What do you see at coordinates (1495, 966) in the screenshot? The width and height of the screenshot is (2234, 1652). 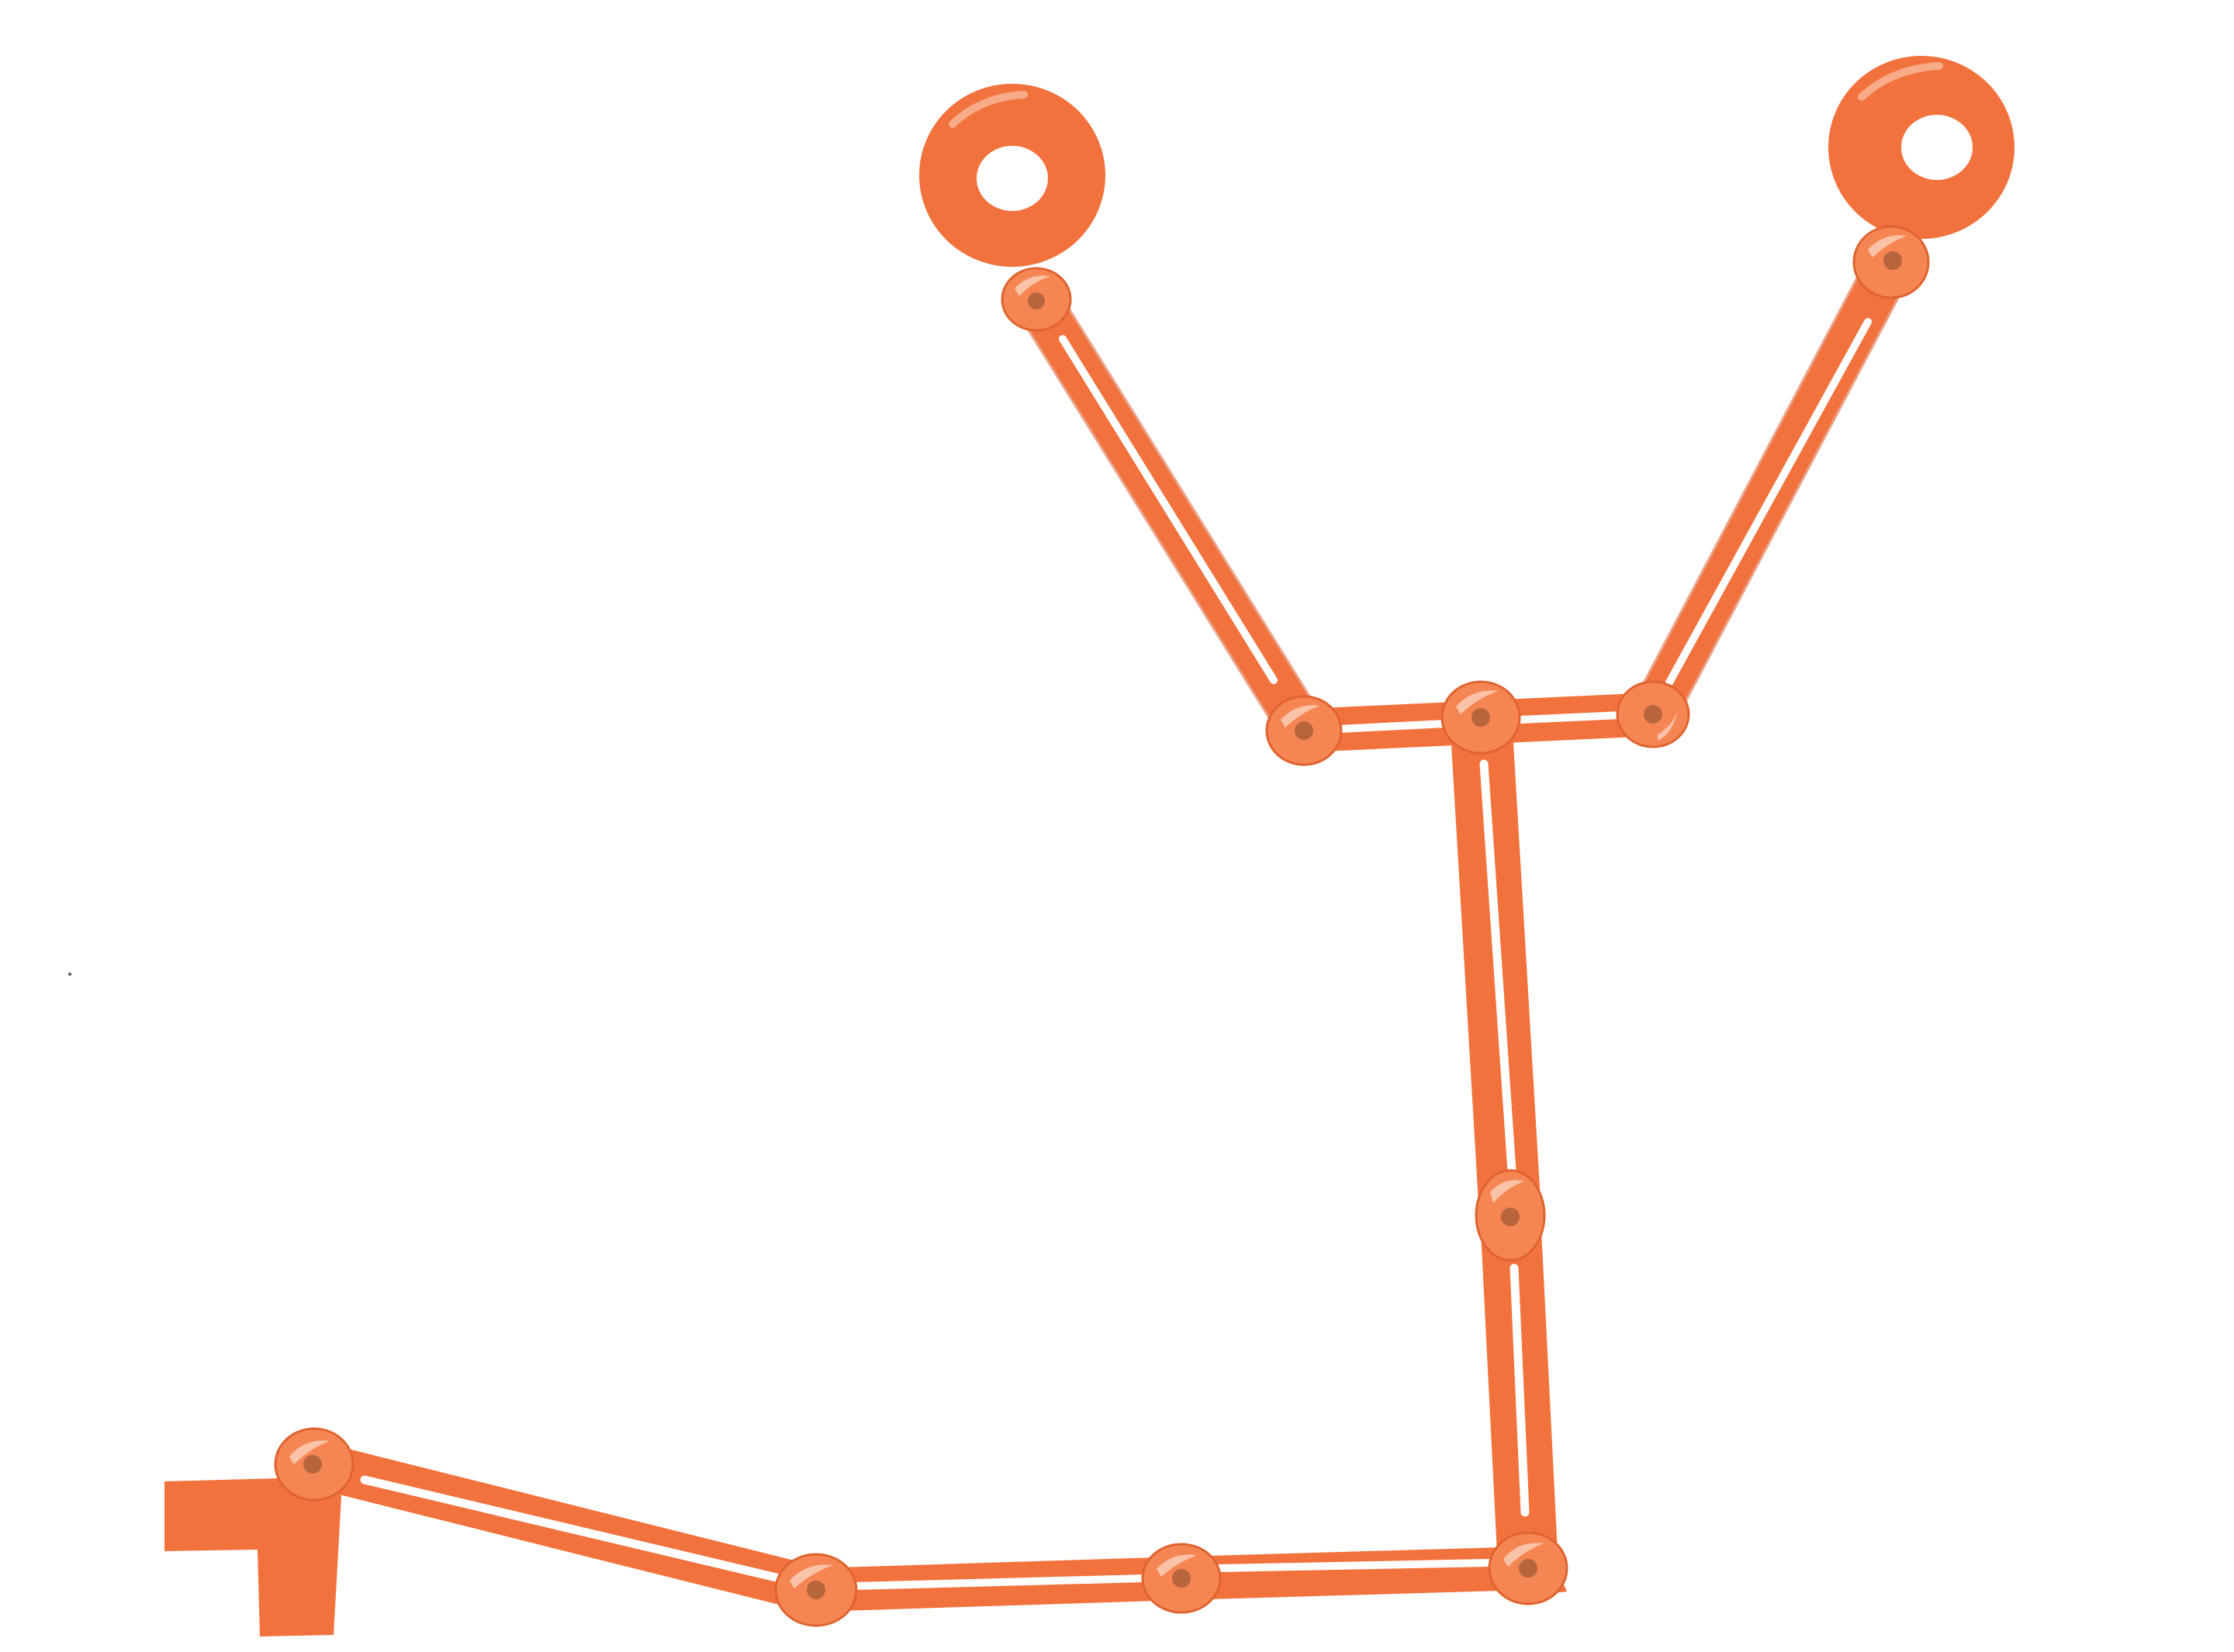 I see `vertical-upper` at bounding box center [1495, 966].